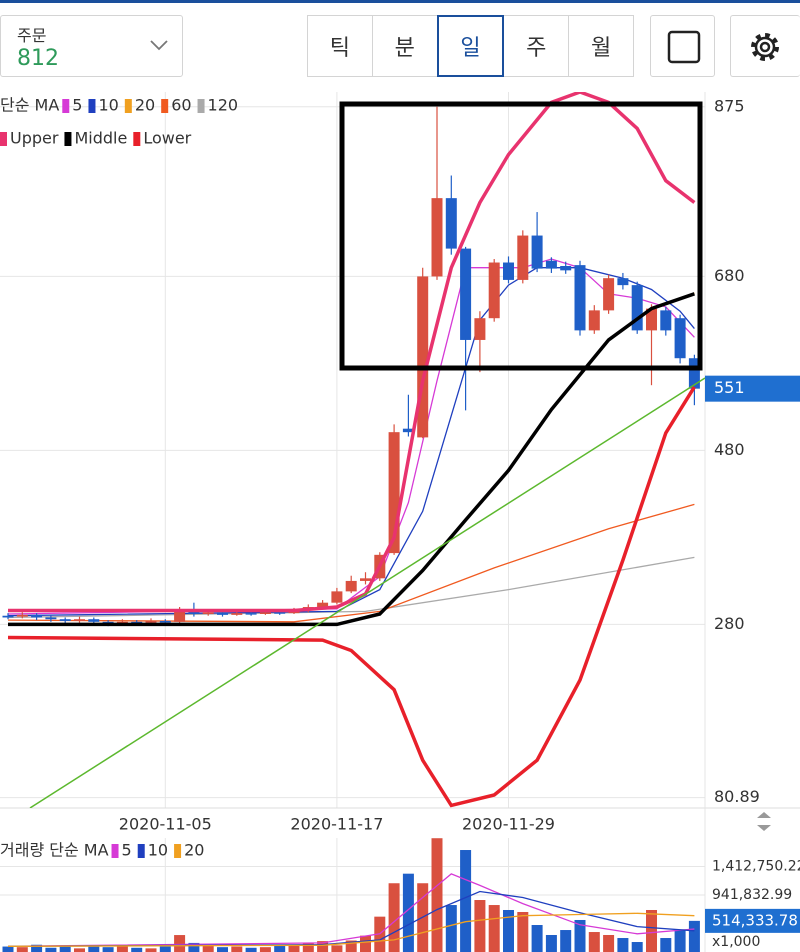 Image resolution: width=800 pixels, height=952 pixels. I want to click on period-tab: 주, so click(536, 46).